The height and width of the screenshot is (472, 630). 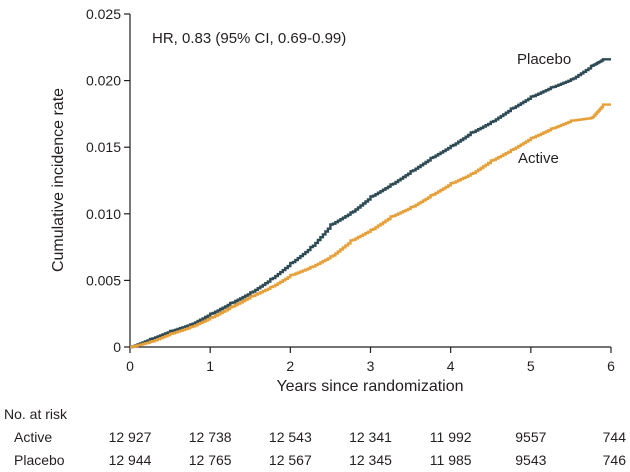 I want to click on y-tick-label: 0.005, so click(x=103, y=280).